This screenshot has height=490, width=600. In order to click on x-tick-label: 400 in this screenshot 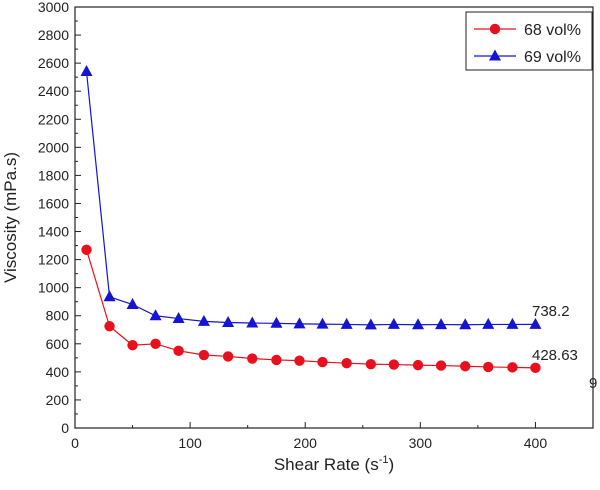, I will do `click(536, 443)`.